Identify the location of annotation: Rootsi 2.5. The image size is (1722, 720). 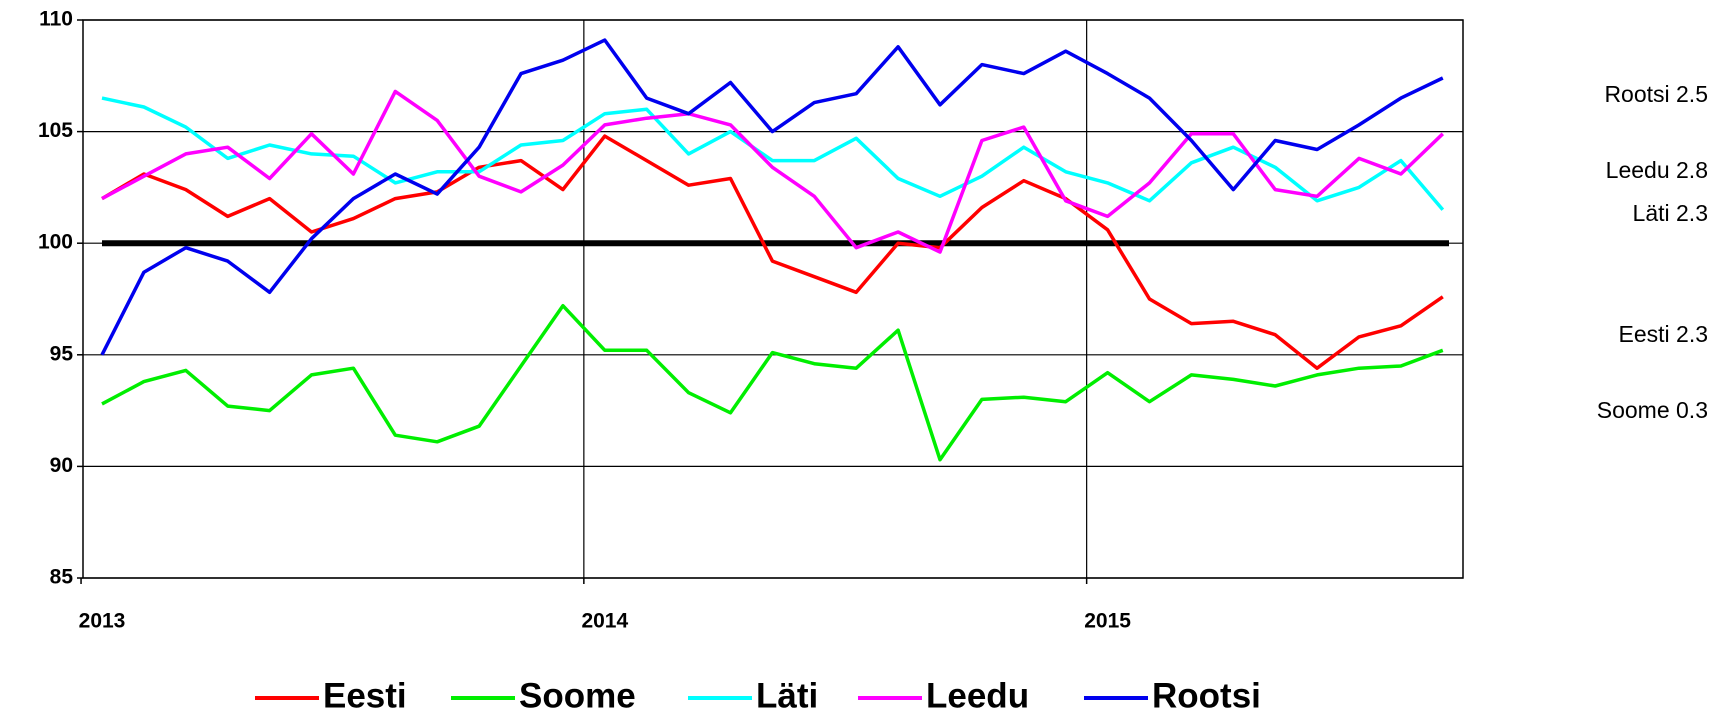
(1656, 94).